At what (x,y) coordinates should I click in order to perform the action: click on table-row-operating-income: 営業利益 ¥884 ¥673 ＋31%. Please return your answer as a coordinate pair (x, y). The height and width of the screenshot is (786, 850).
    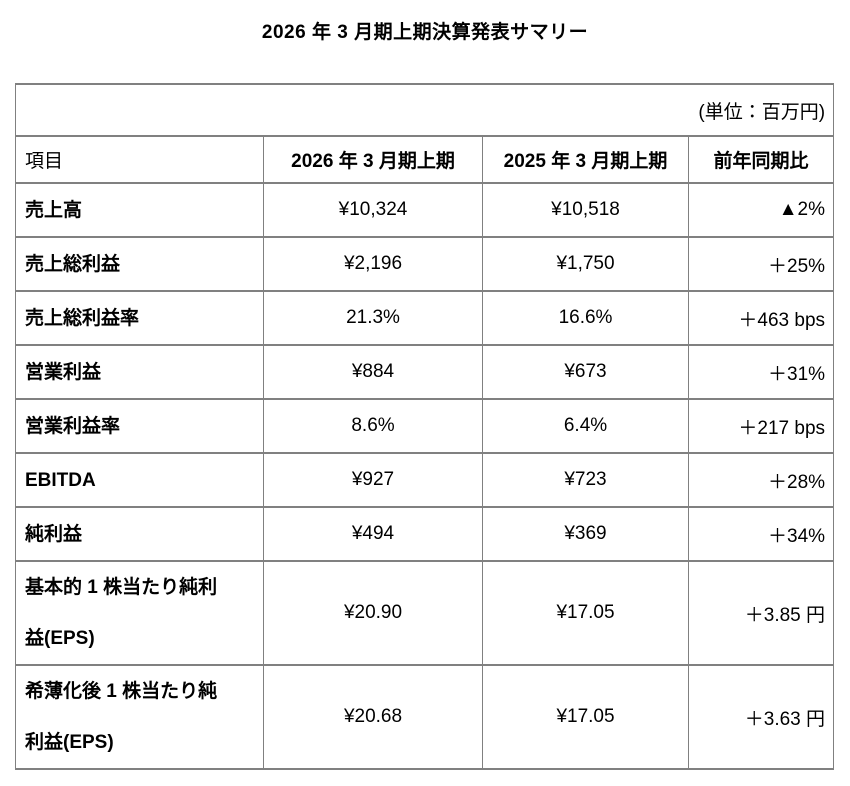
    Looking at the image, I should click on (425, 372).